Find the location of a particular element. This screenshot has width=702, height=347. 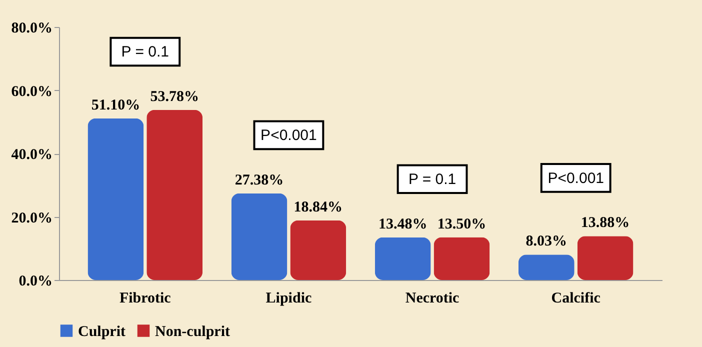

x-tick-label: Necrotic is located at coordinates (432, 298).